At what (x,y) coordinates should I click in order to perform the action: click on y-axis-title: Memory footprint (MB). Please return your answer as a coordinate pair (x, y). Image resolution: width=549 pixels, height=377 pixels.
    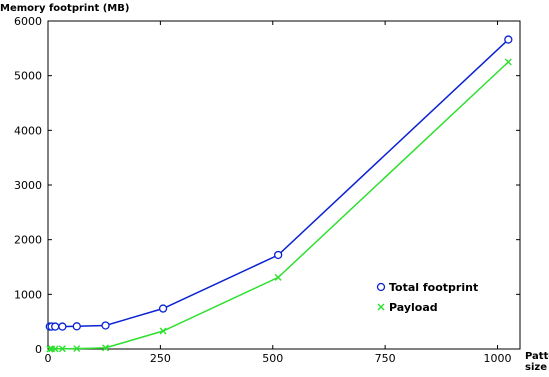
    Looking at the image, I should click on (64, 8).